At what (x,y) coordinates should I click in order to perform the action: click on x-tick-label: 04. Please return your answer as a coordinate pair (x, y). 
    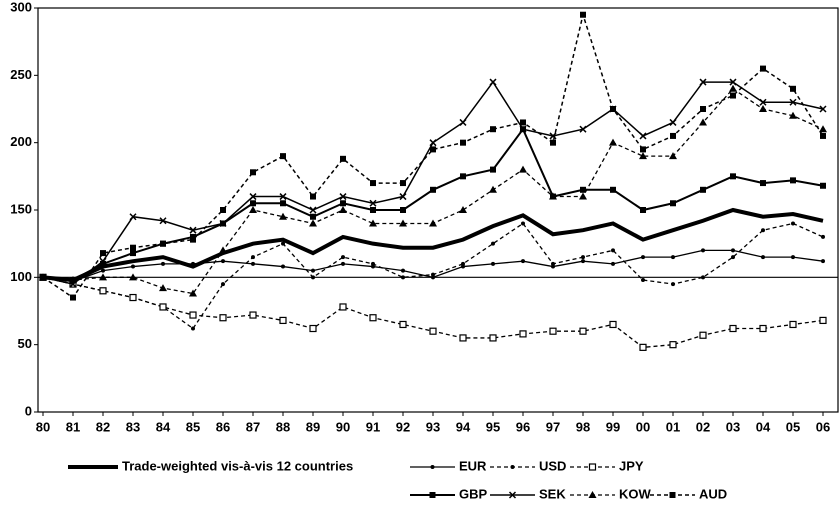
    Looking at the image, I should click on (763, 426).